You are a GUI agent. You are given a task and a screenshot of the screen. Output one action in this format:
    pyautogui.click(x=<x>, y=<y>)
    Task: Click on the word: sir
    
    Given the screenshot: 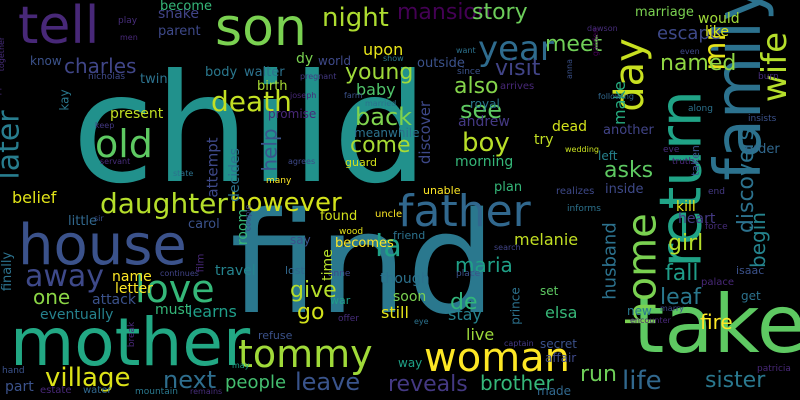 What is the action you would take?
    pyautogui.click(x=99, y=218)
    